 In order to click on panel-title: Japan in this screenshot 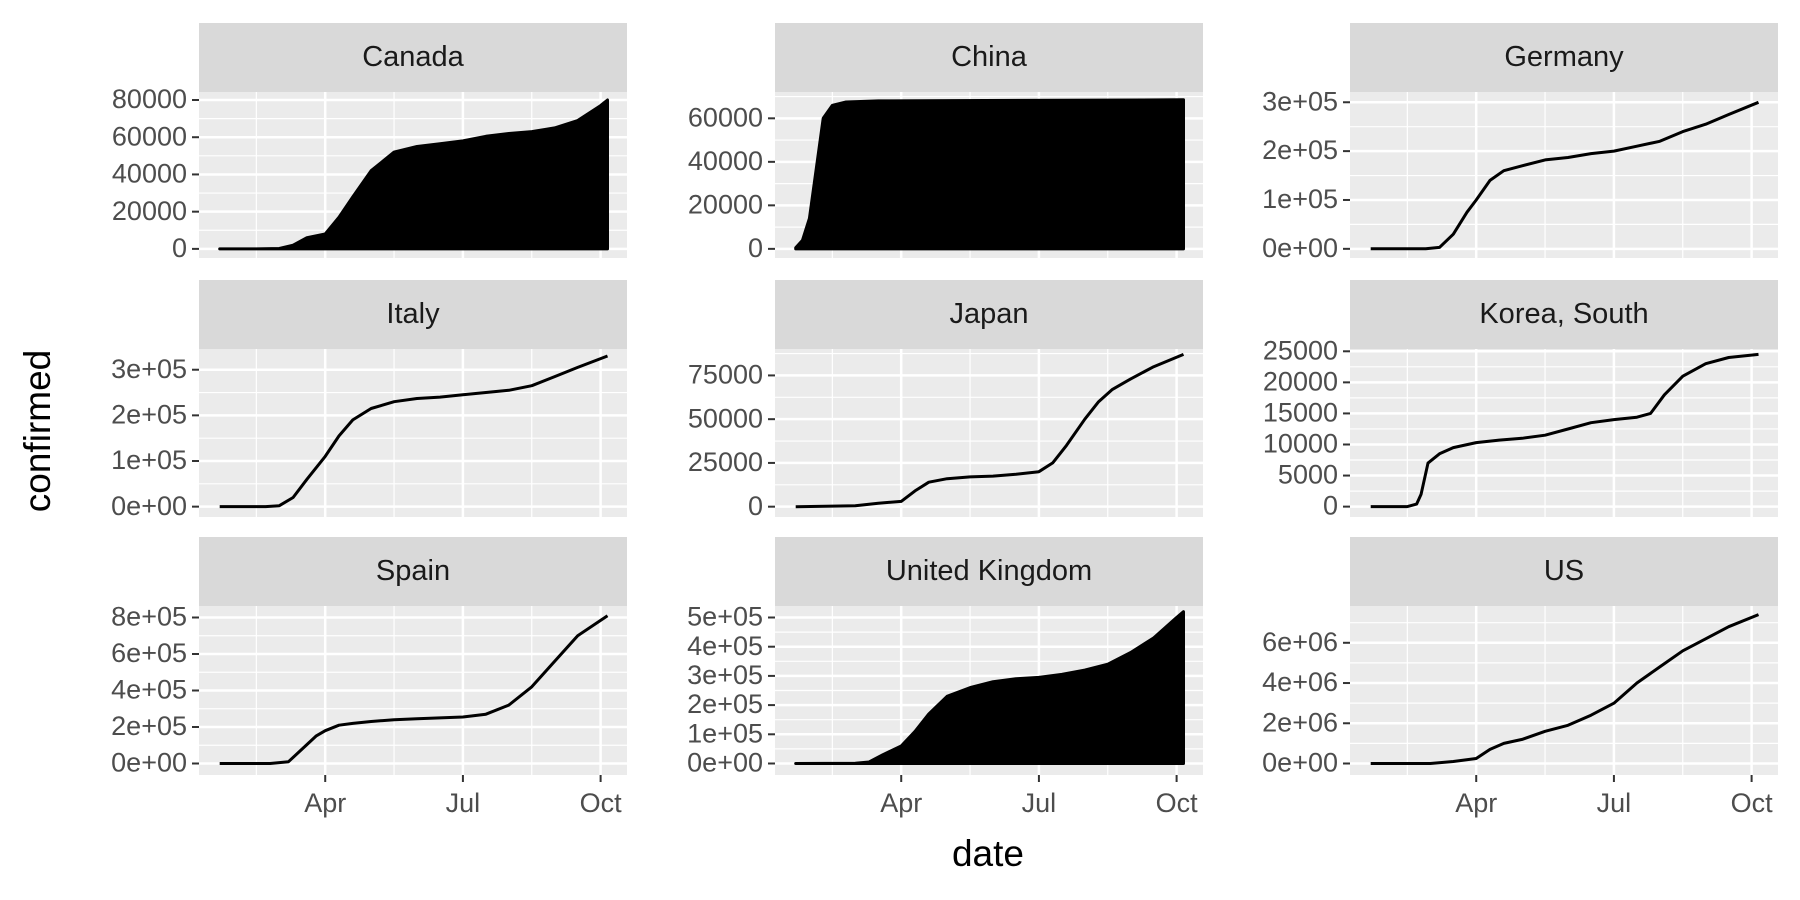, I will do `click(988, 314)`.